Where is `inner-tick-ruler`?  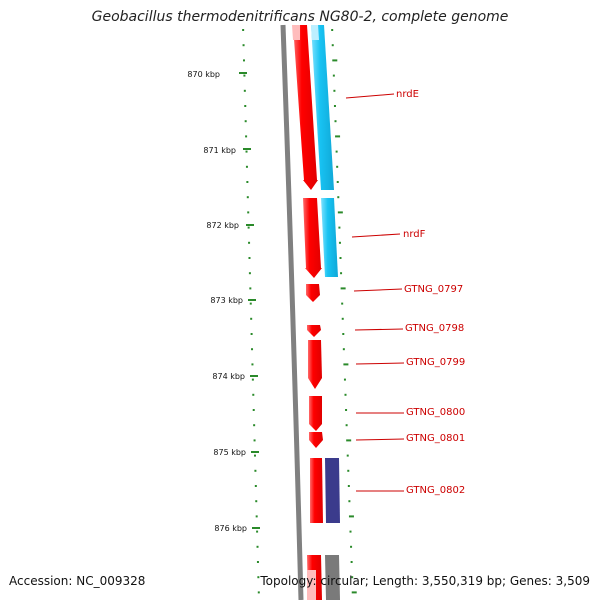
inner-tick-ruler is located at coordinates (251, 311).